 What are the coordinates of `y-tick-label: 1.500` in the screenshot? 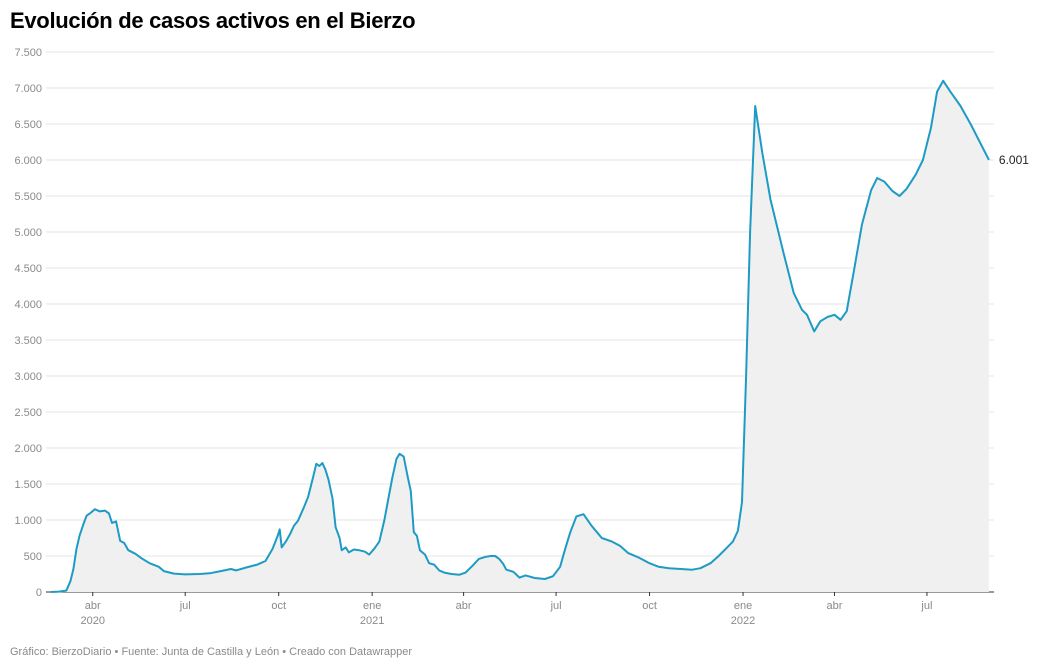 It's located at (28, 485).